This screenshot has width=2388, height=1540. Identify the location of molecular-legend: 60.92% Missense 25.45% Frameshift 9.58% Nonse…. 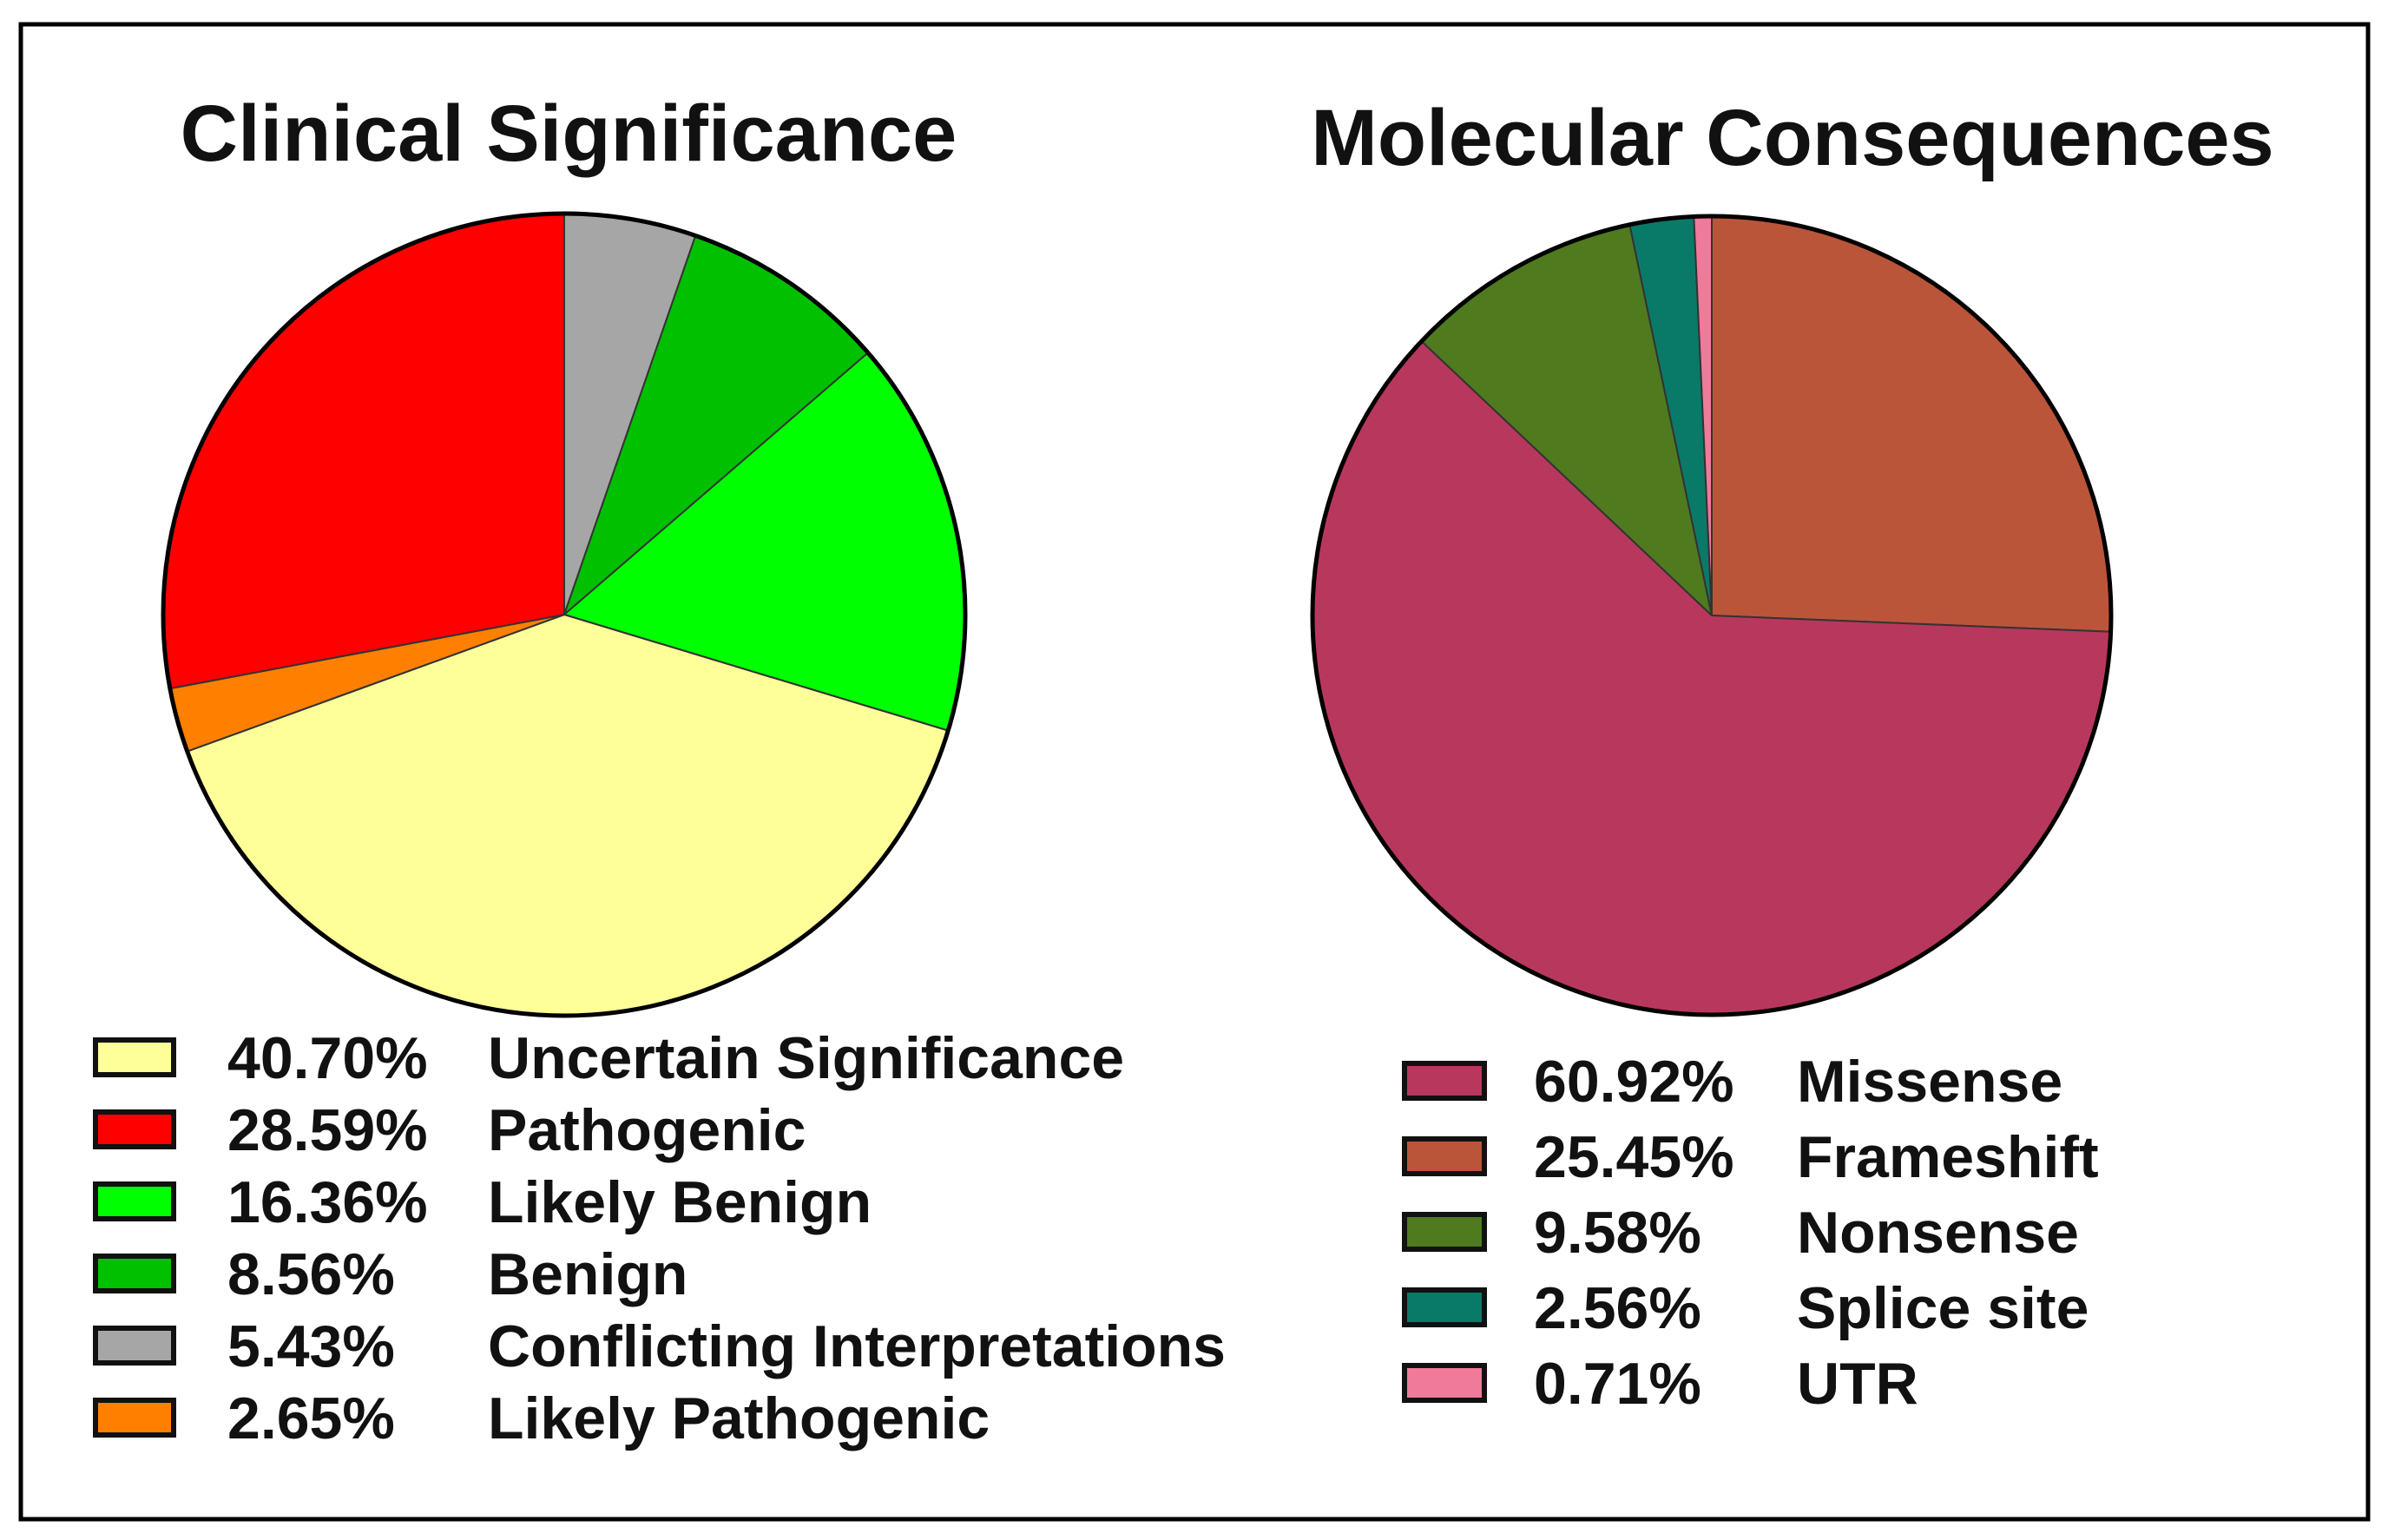
(1750, 1233).